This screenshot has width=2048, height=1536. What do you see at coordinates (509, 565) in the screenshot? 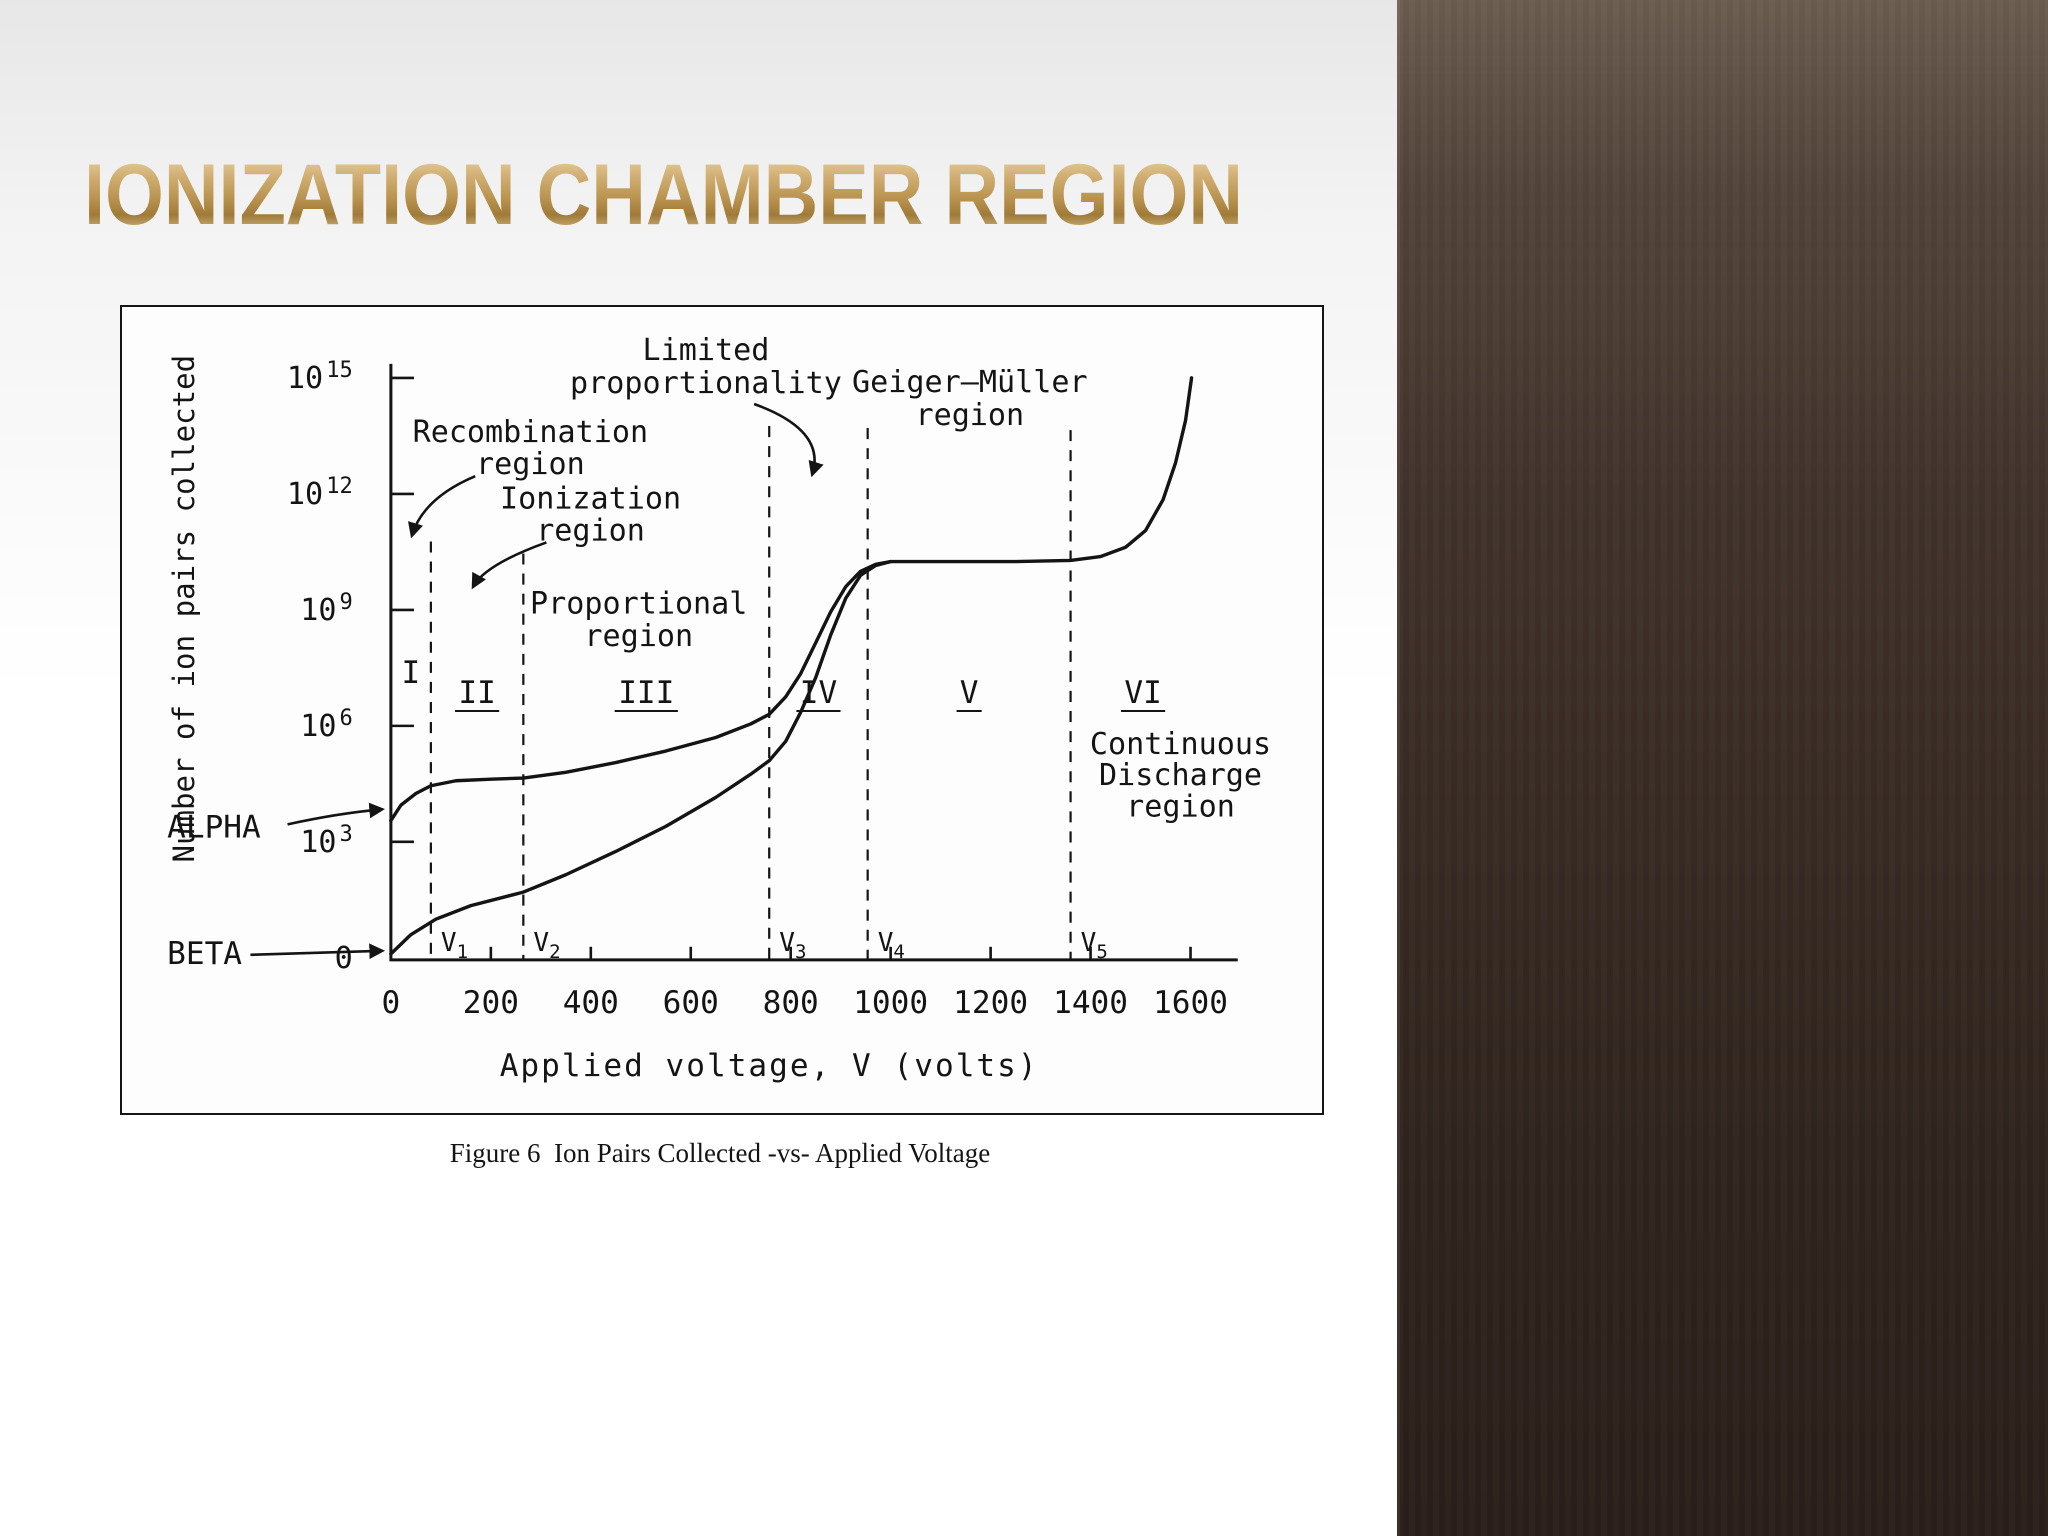
I see `ionization-arrow` at bounding box center [509, 565].